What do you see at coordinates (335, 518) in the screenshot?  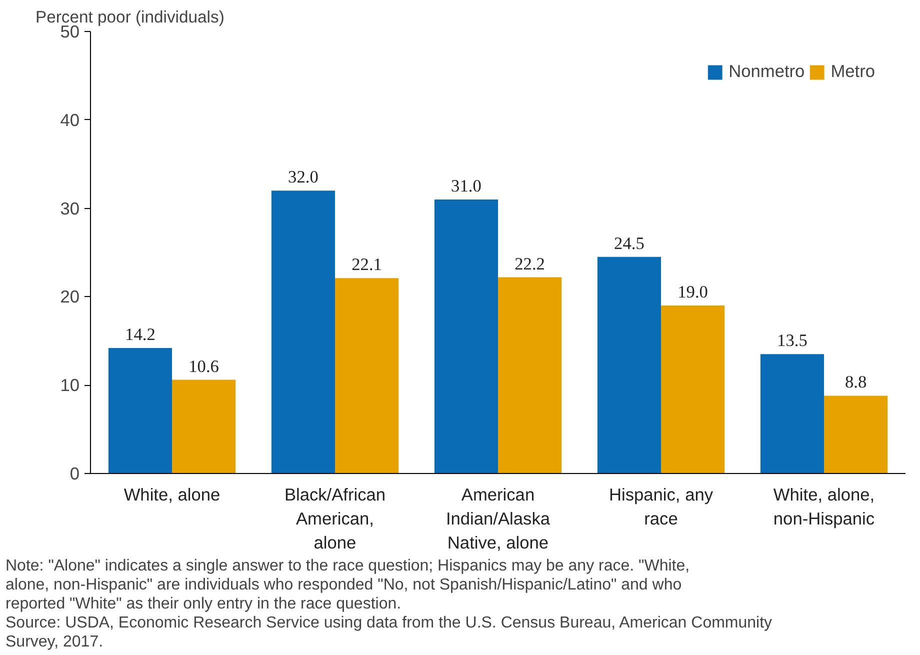 I see `x-tick-label: Black/African American, alone` at bounding box center [335, 518].